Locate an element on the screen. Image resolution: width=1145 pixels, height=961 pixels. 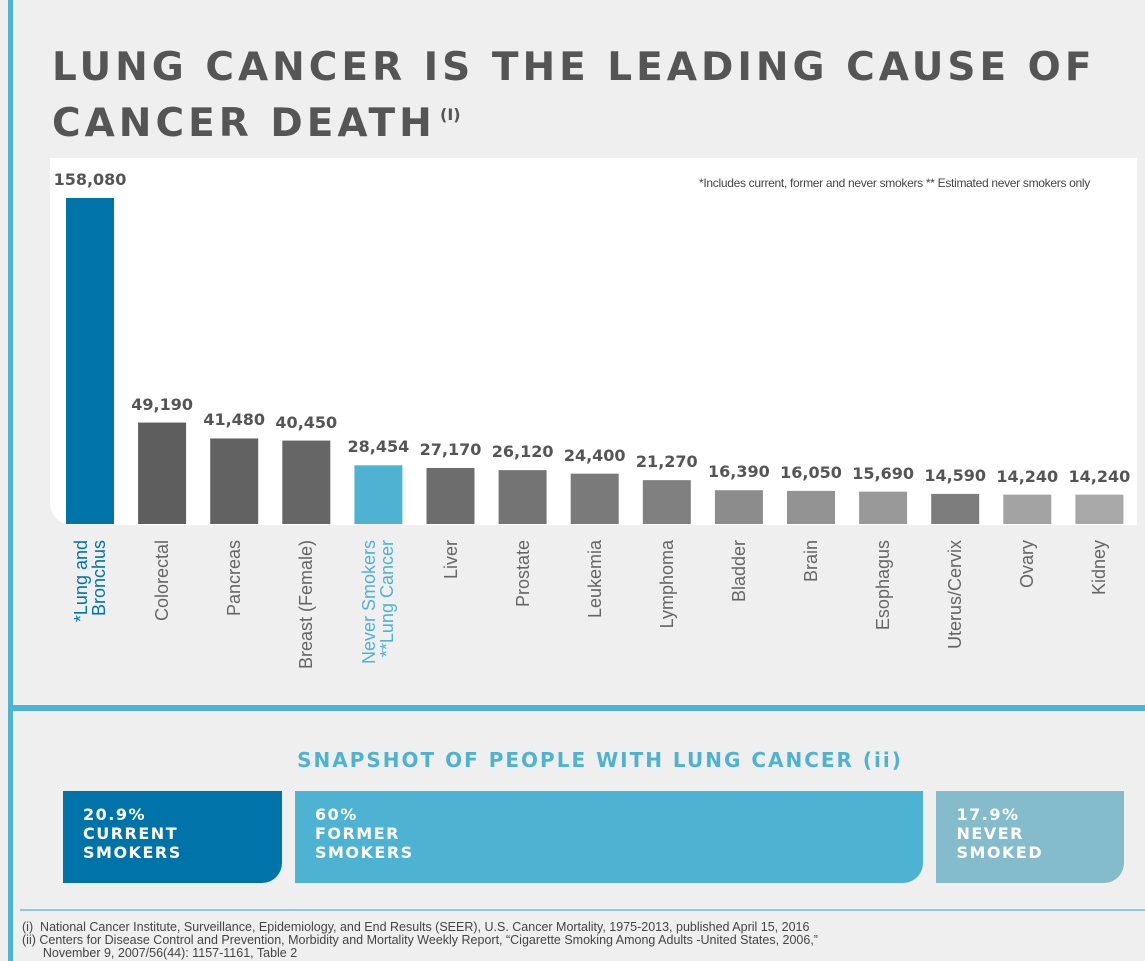
value-label: 27,170 is located at coordinates (450, 449).